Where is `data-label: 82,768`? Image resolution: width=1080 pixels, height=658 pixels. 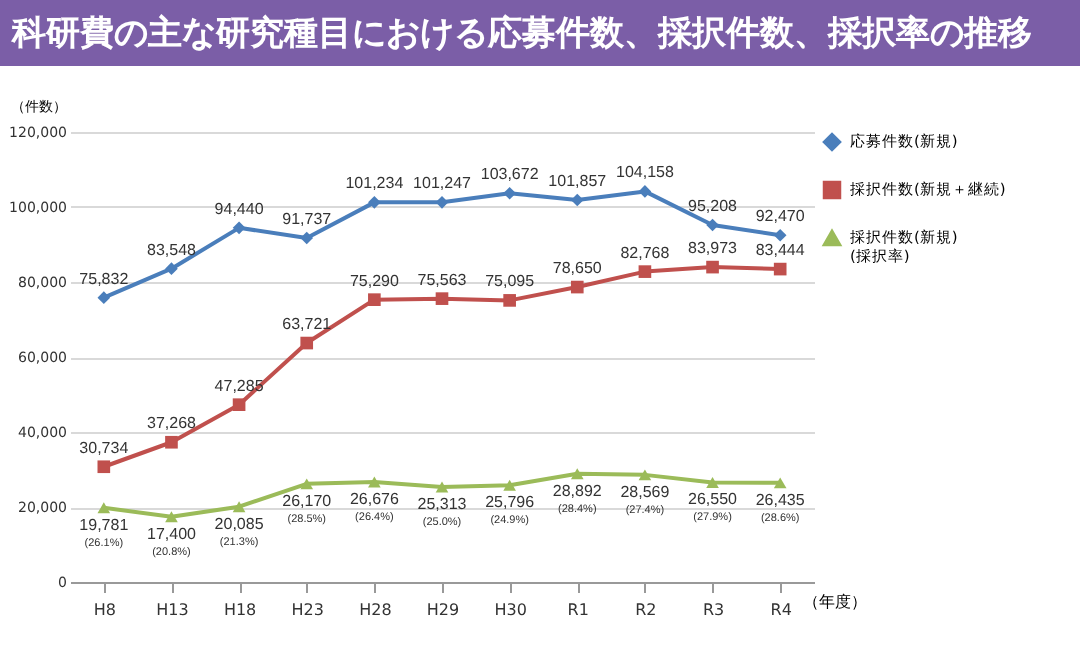
data-label: 82,768 is located at coordinates (645, 252).